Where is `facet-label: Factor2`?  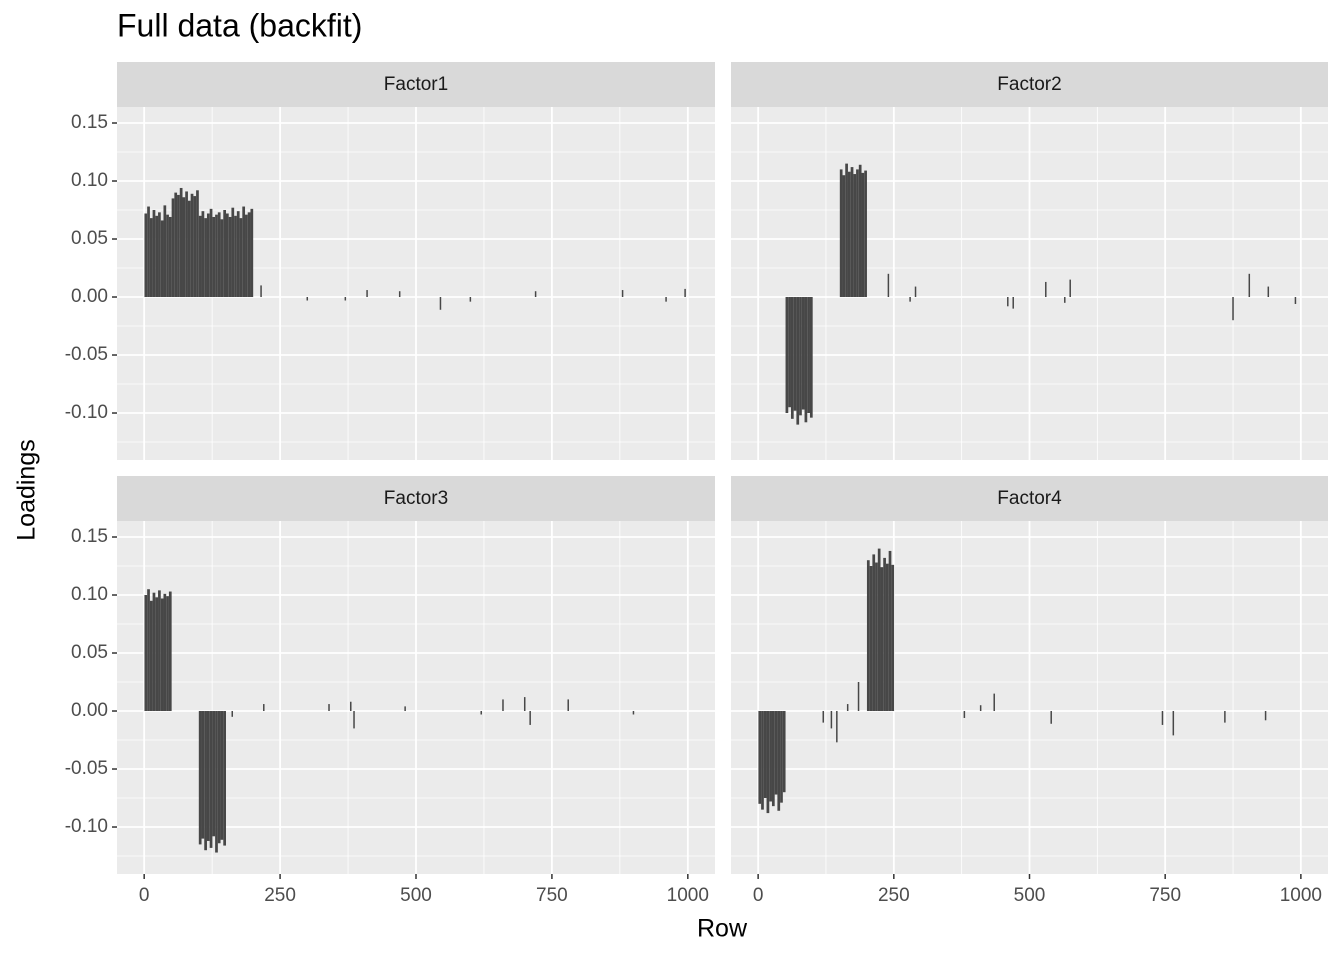
facet-label: Factor2 is located at coordinates (1029, 84).